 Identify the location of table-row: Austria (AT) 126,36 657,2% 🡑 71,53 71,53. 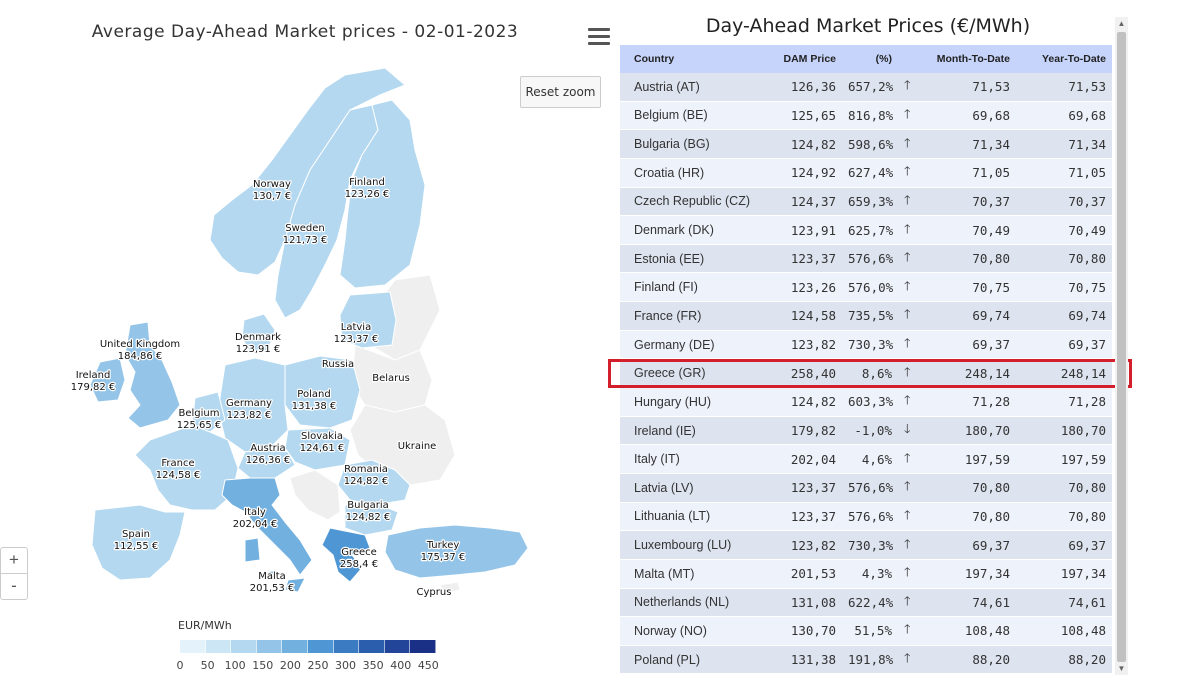
(866, 87).